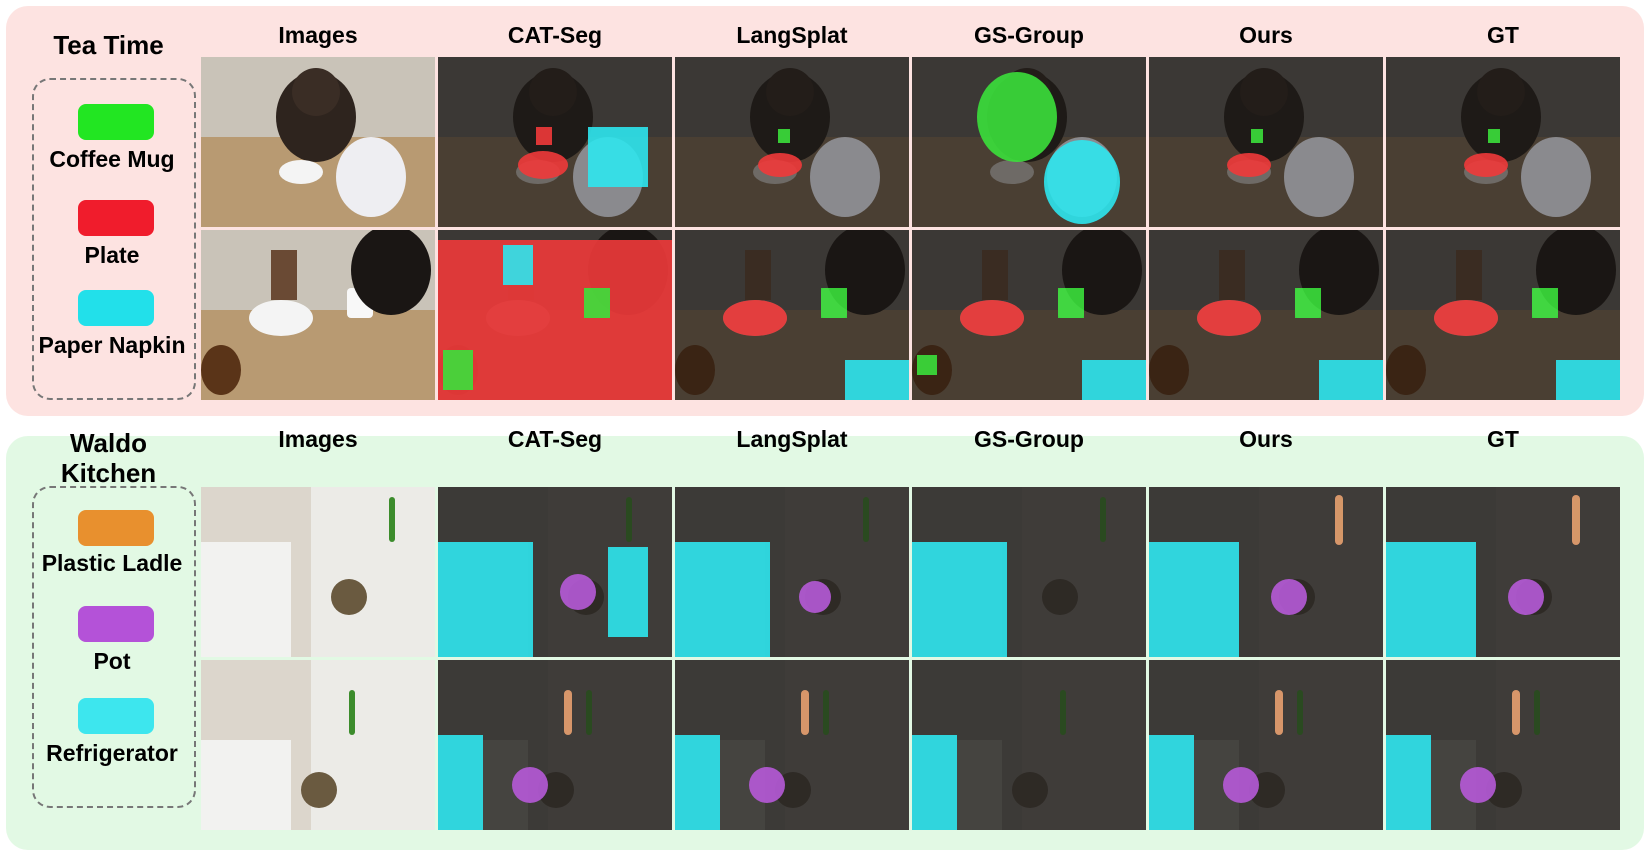 The width and height of the screenshot is (1650, 856). What do you see at coordinates (112, 753) in the screenshot?
I see `legend-label: Refrigerator` at bounding box center [112, 753].